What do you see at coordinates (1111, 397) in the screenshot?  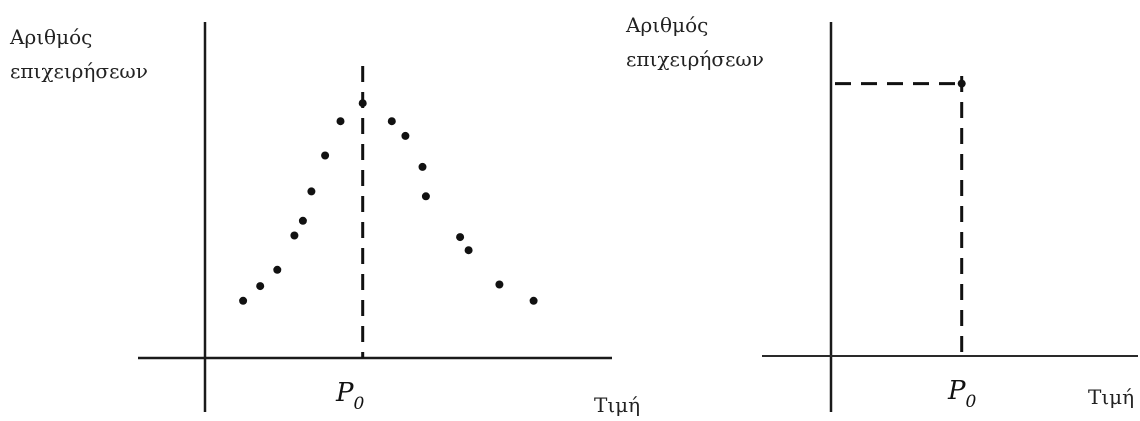 I see `right-xlabel: Τιμή` at bounding box center [1111, 397].